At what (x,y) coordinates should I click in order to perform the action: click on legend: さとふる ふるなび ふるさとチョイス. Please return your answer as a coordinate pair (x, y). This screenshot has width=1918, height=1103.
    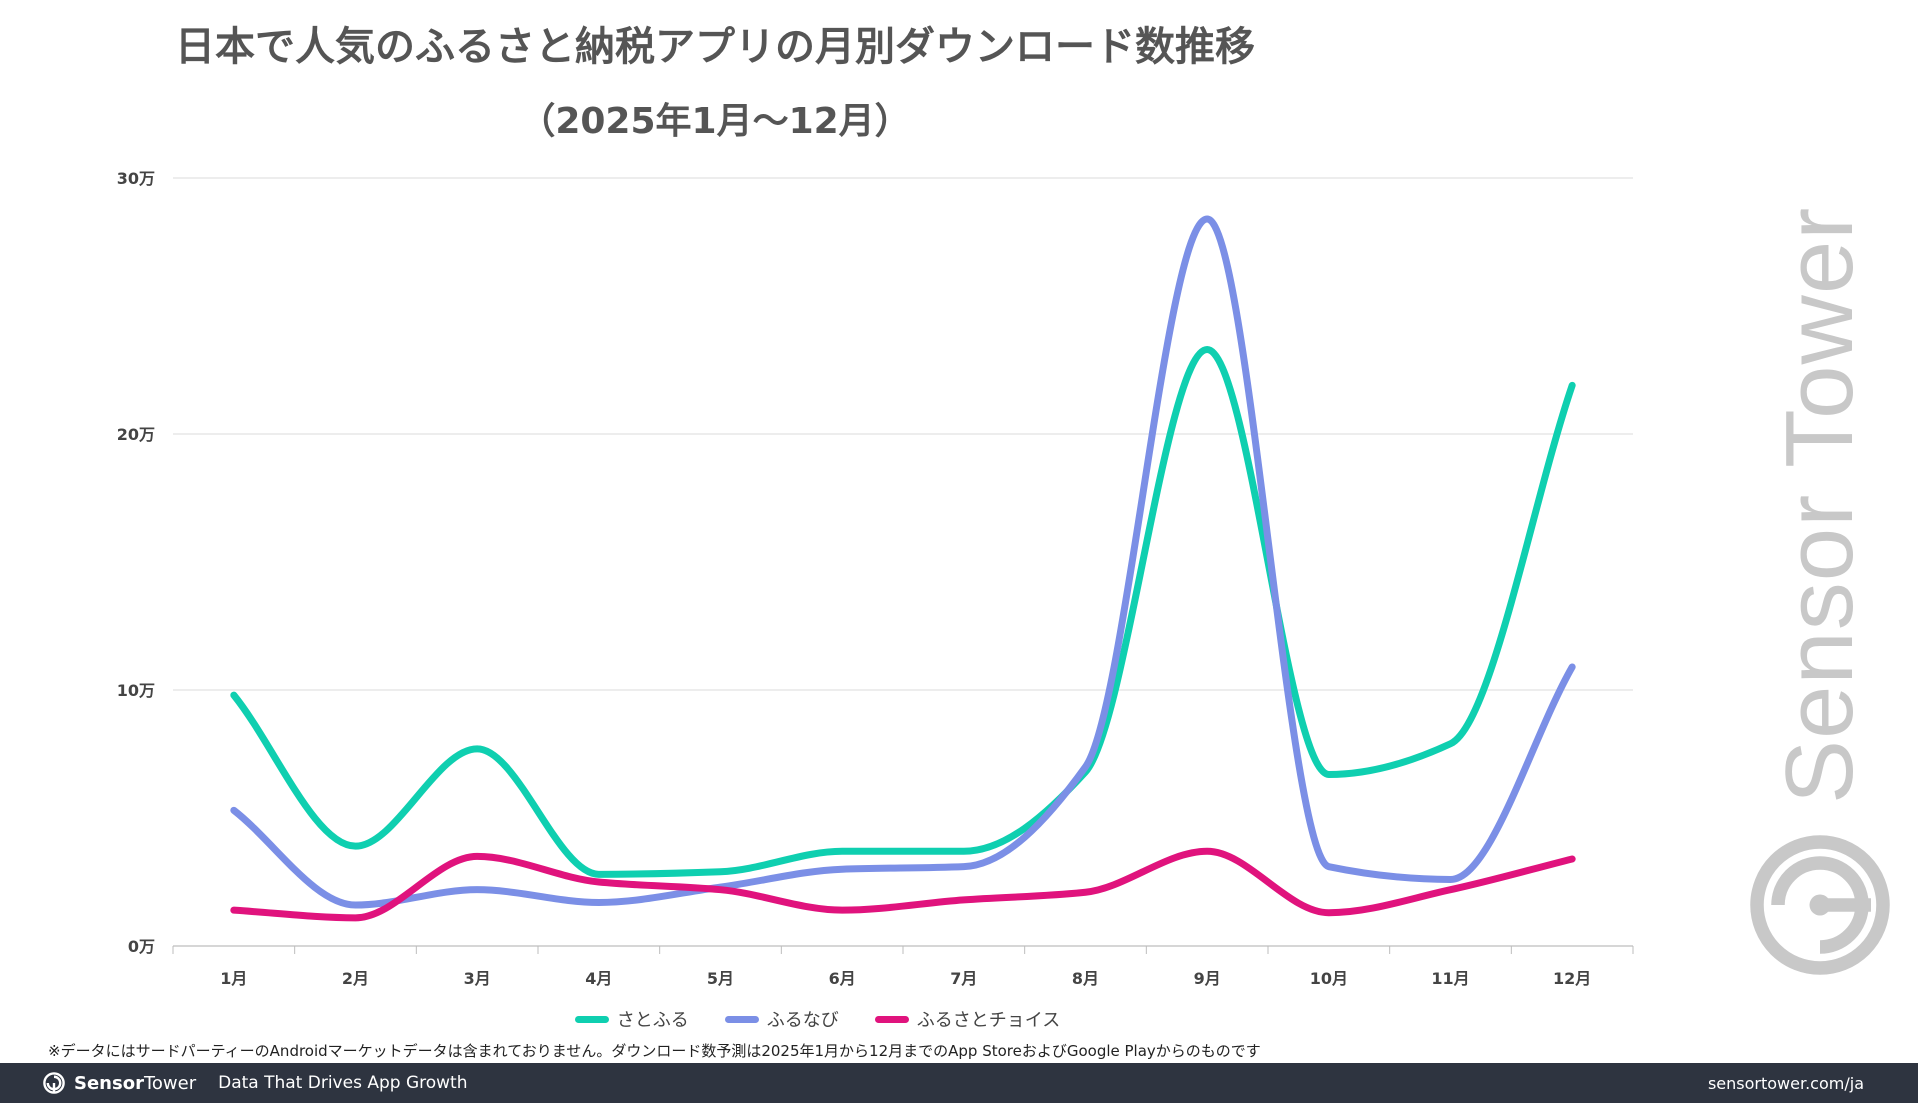
    Looking at the image, I should click on (817, 1019).